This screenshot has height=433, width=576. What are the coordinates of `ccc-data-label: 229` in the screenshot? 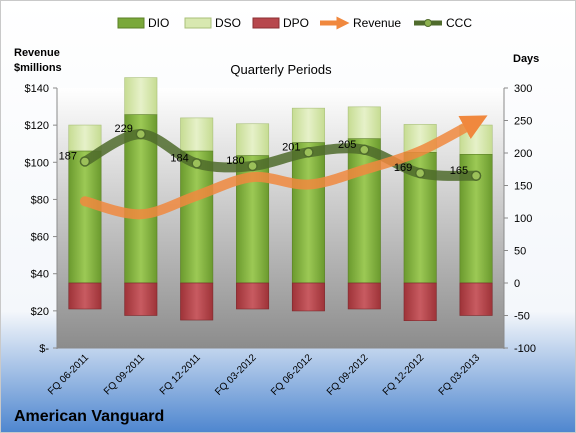 It's located at (123, 129).